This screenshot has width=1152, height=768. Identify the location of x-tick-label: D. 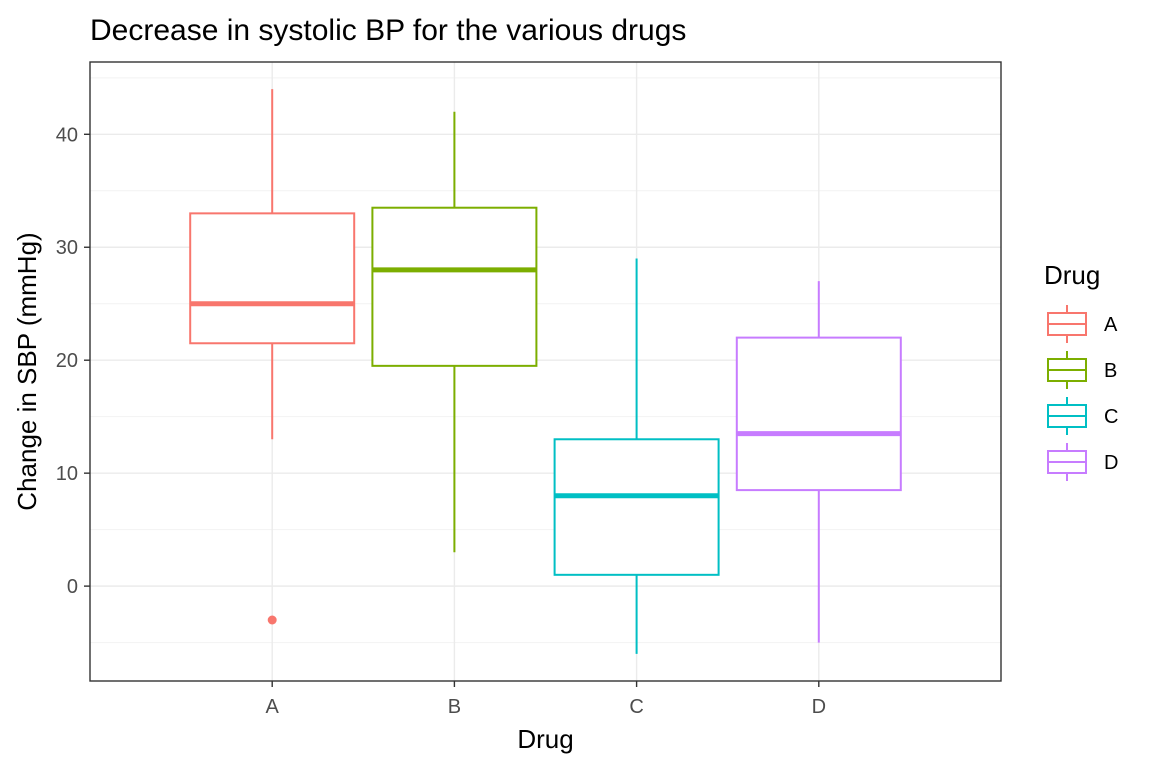
(819, 707).